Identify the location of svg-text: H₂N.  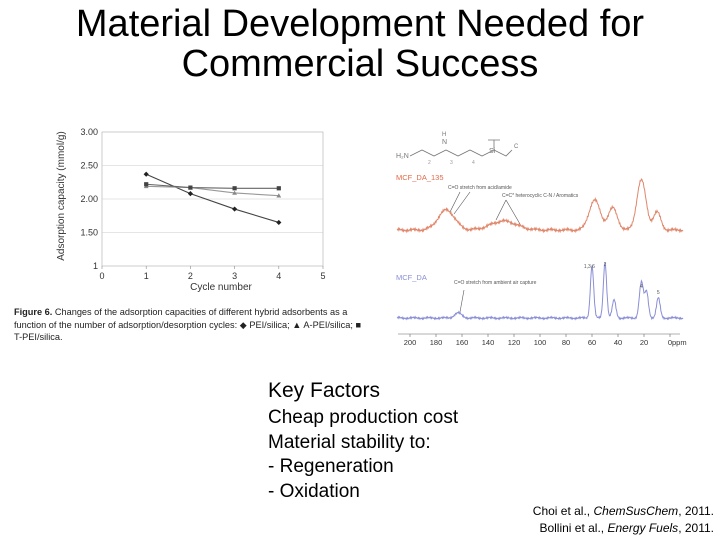
(402, 156).